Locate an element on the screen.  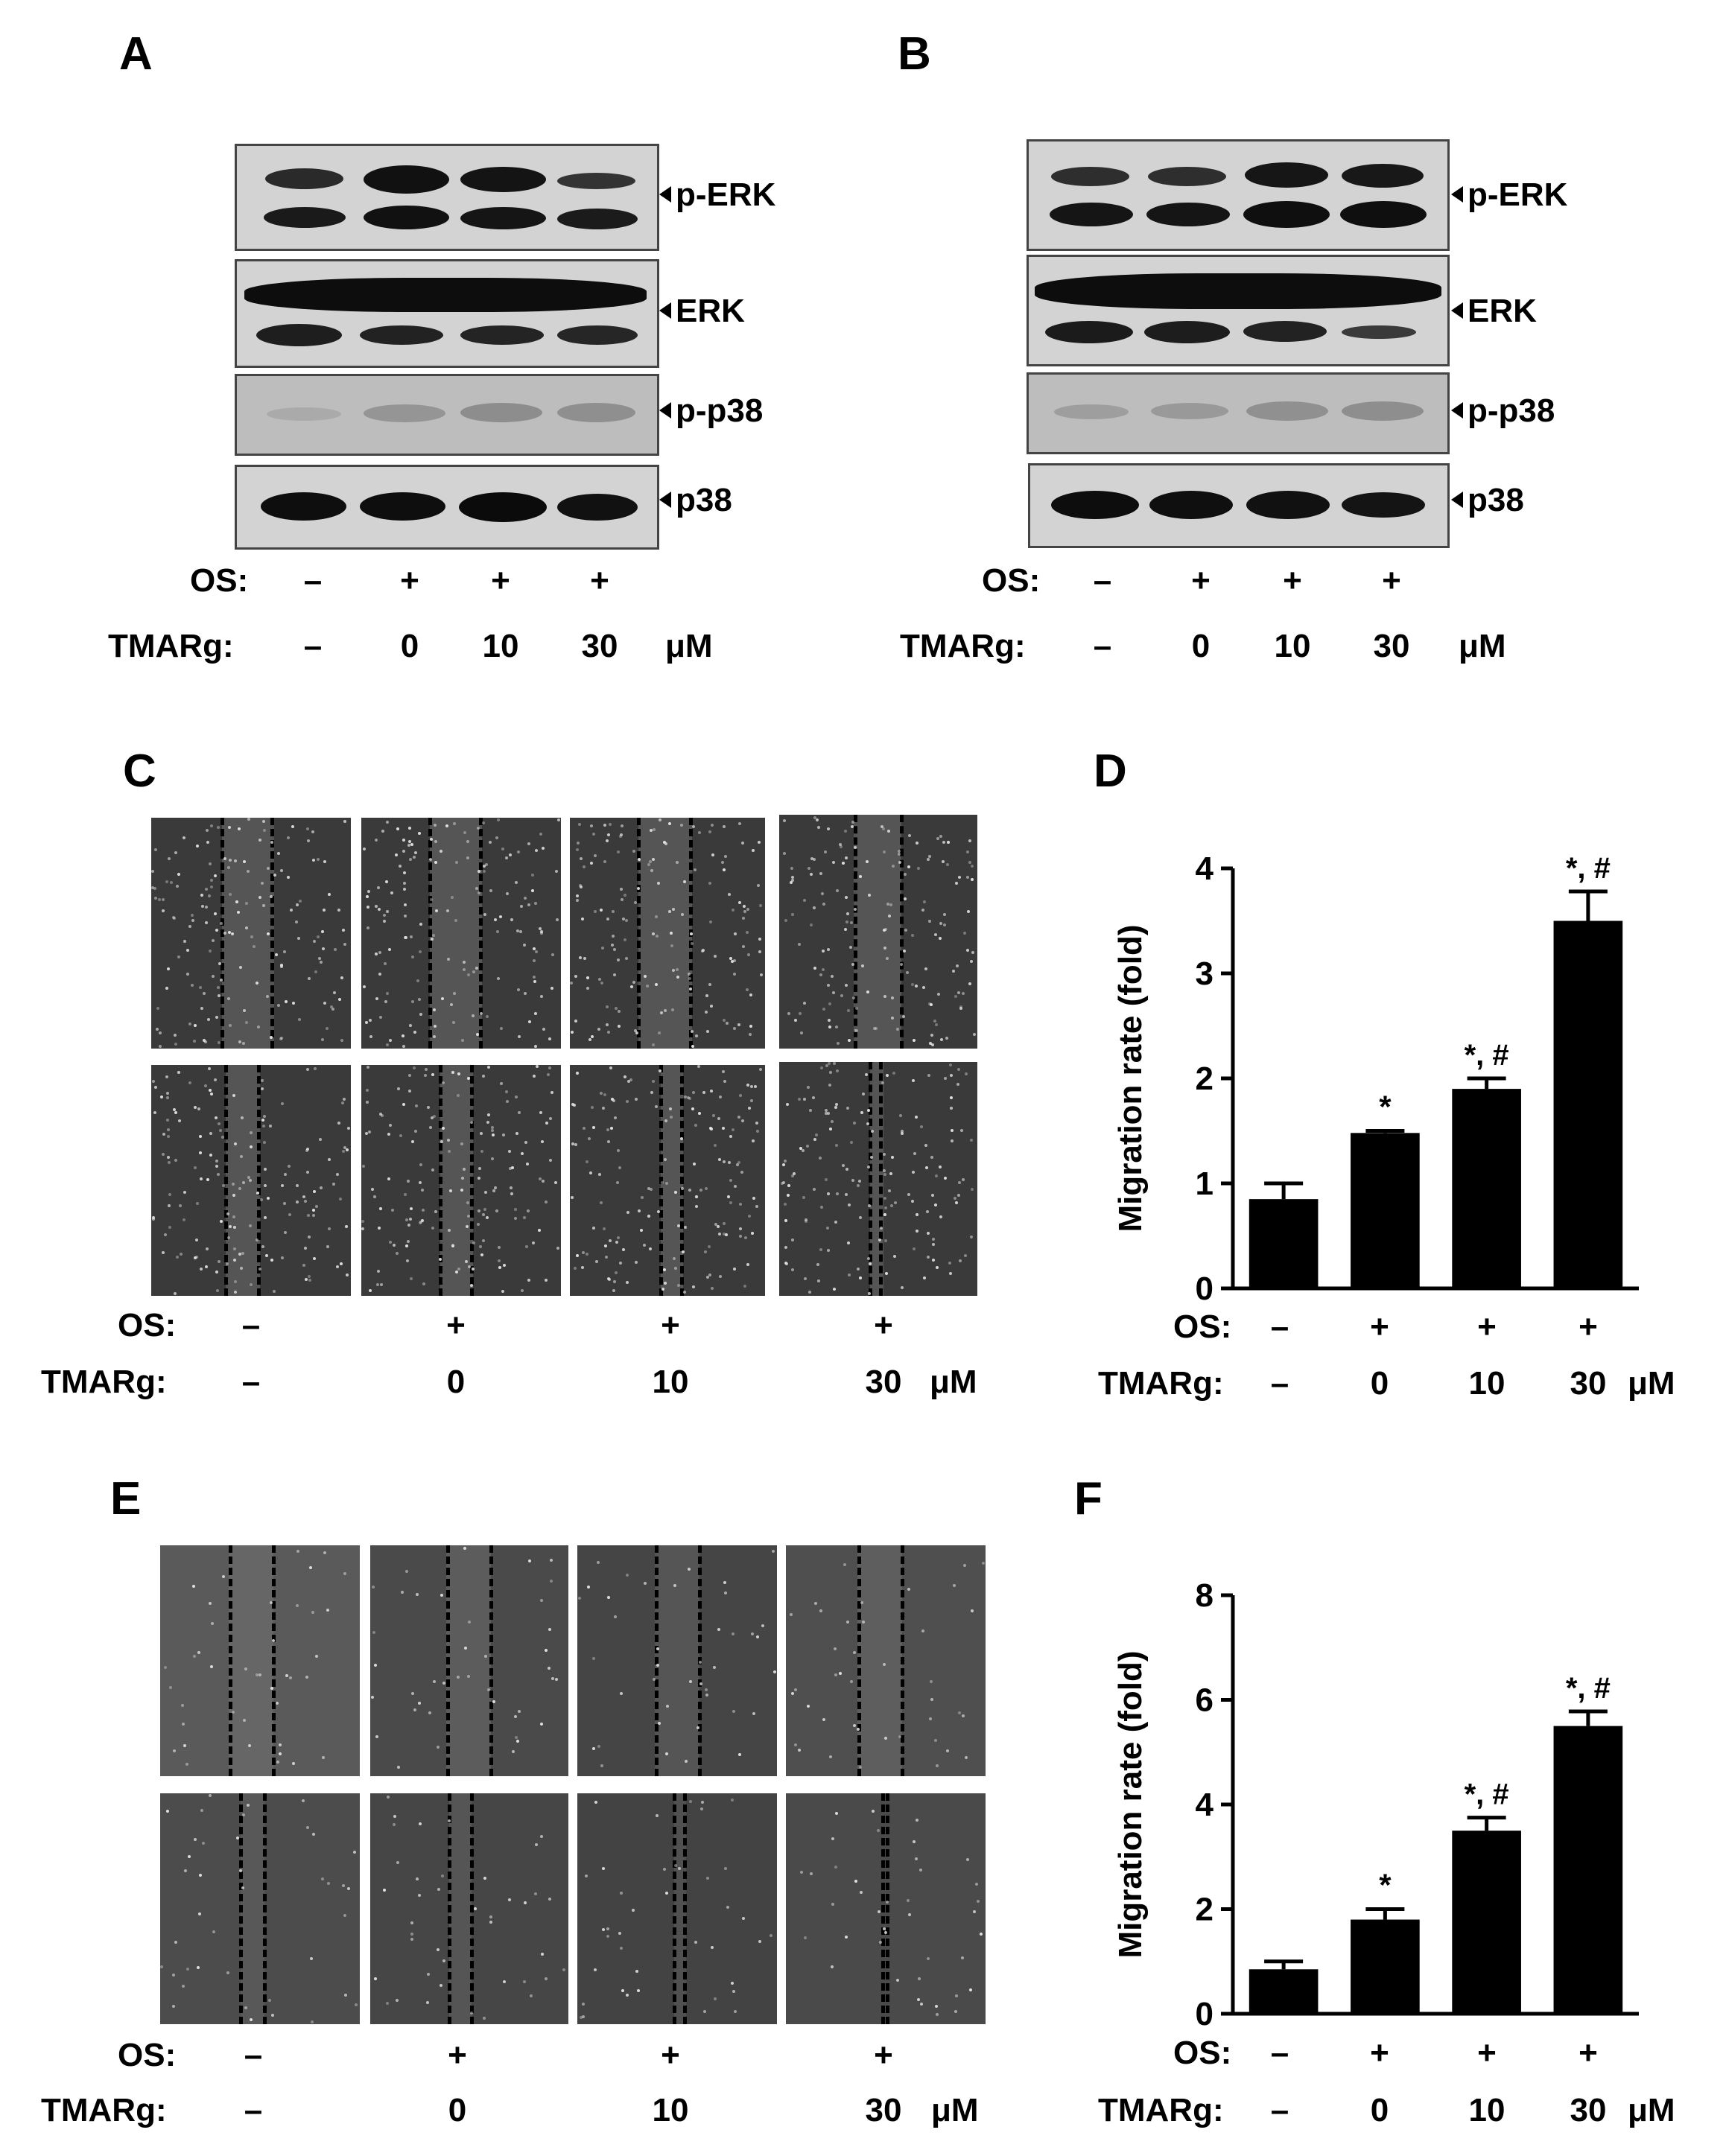
f-os-3: + is located at coordinates (1487, 2053).